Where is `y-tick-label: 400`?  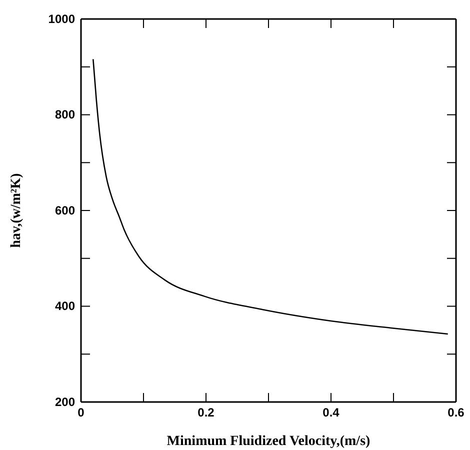
y-tick-label: 400 is located at coordinates (65, 306).